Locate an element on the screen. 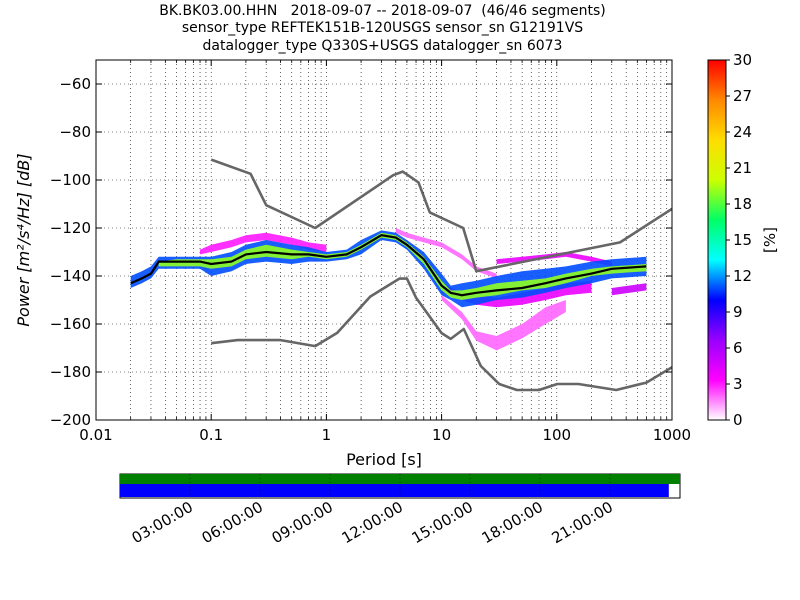  psd-heatmap is located at coordinates (388, 289).